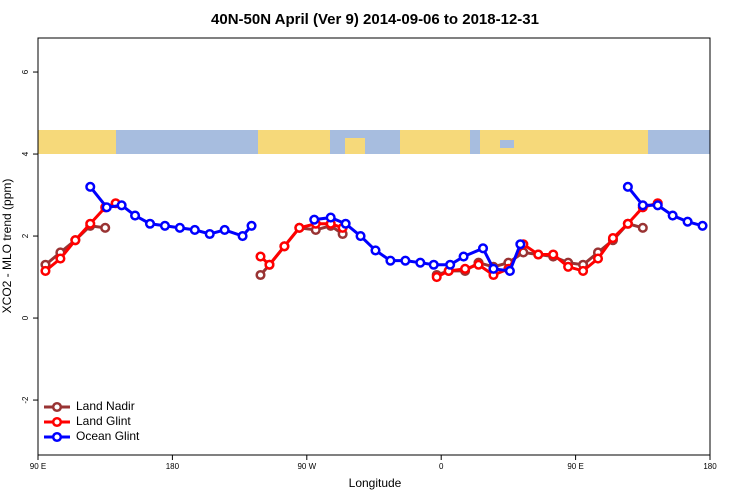  What do you see at coordinates (25, 235) in the screenshot?
I see `y-tick-label: 2` at bounding box center [25, 235].